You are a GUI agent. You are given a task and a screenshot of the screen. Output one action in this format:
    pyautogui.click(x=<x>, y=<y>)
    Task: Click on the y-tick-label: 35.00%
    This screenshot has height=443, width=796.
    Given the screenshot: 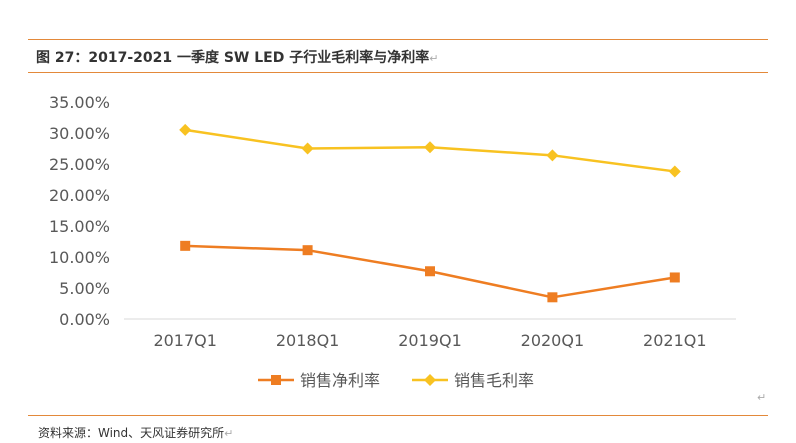 What is the action you would take?
    pyautogui.click(x=79, y=102)
    